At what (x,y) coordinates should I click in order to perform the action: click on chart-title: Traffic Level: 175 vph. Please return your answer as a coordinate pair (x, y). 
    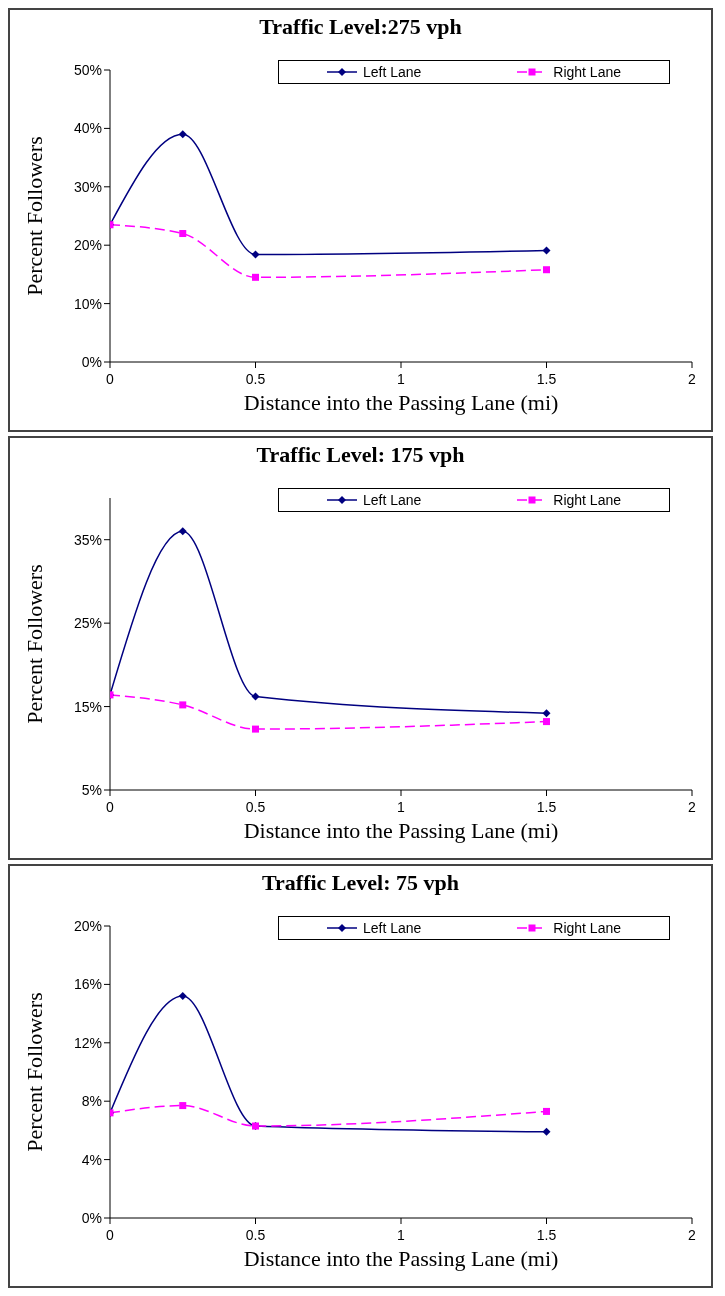
    Looking at the image, I should click on (360, 455).